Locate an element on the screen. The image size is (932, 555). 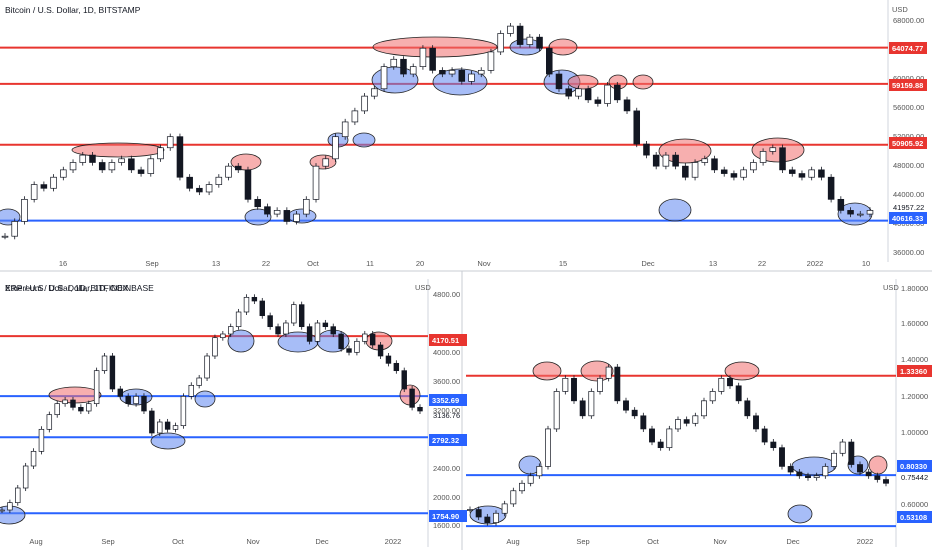
y-tick-label: 4800.00 is located at coordinates (446, 294).